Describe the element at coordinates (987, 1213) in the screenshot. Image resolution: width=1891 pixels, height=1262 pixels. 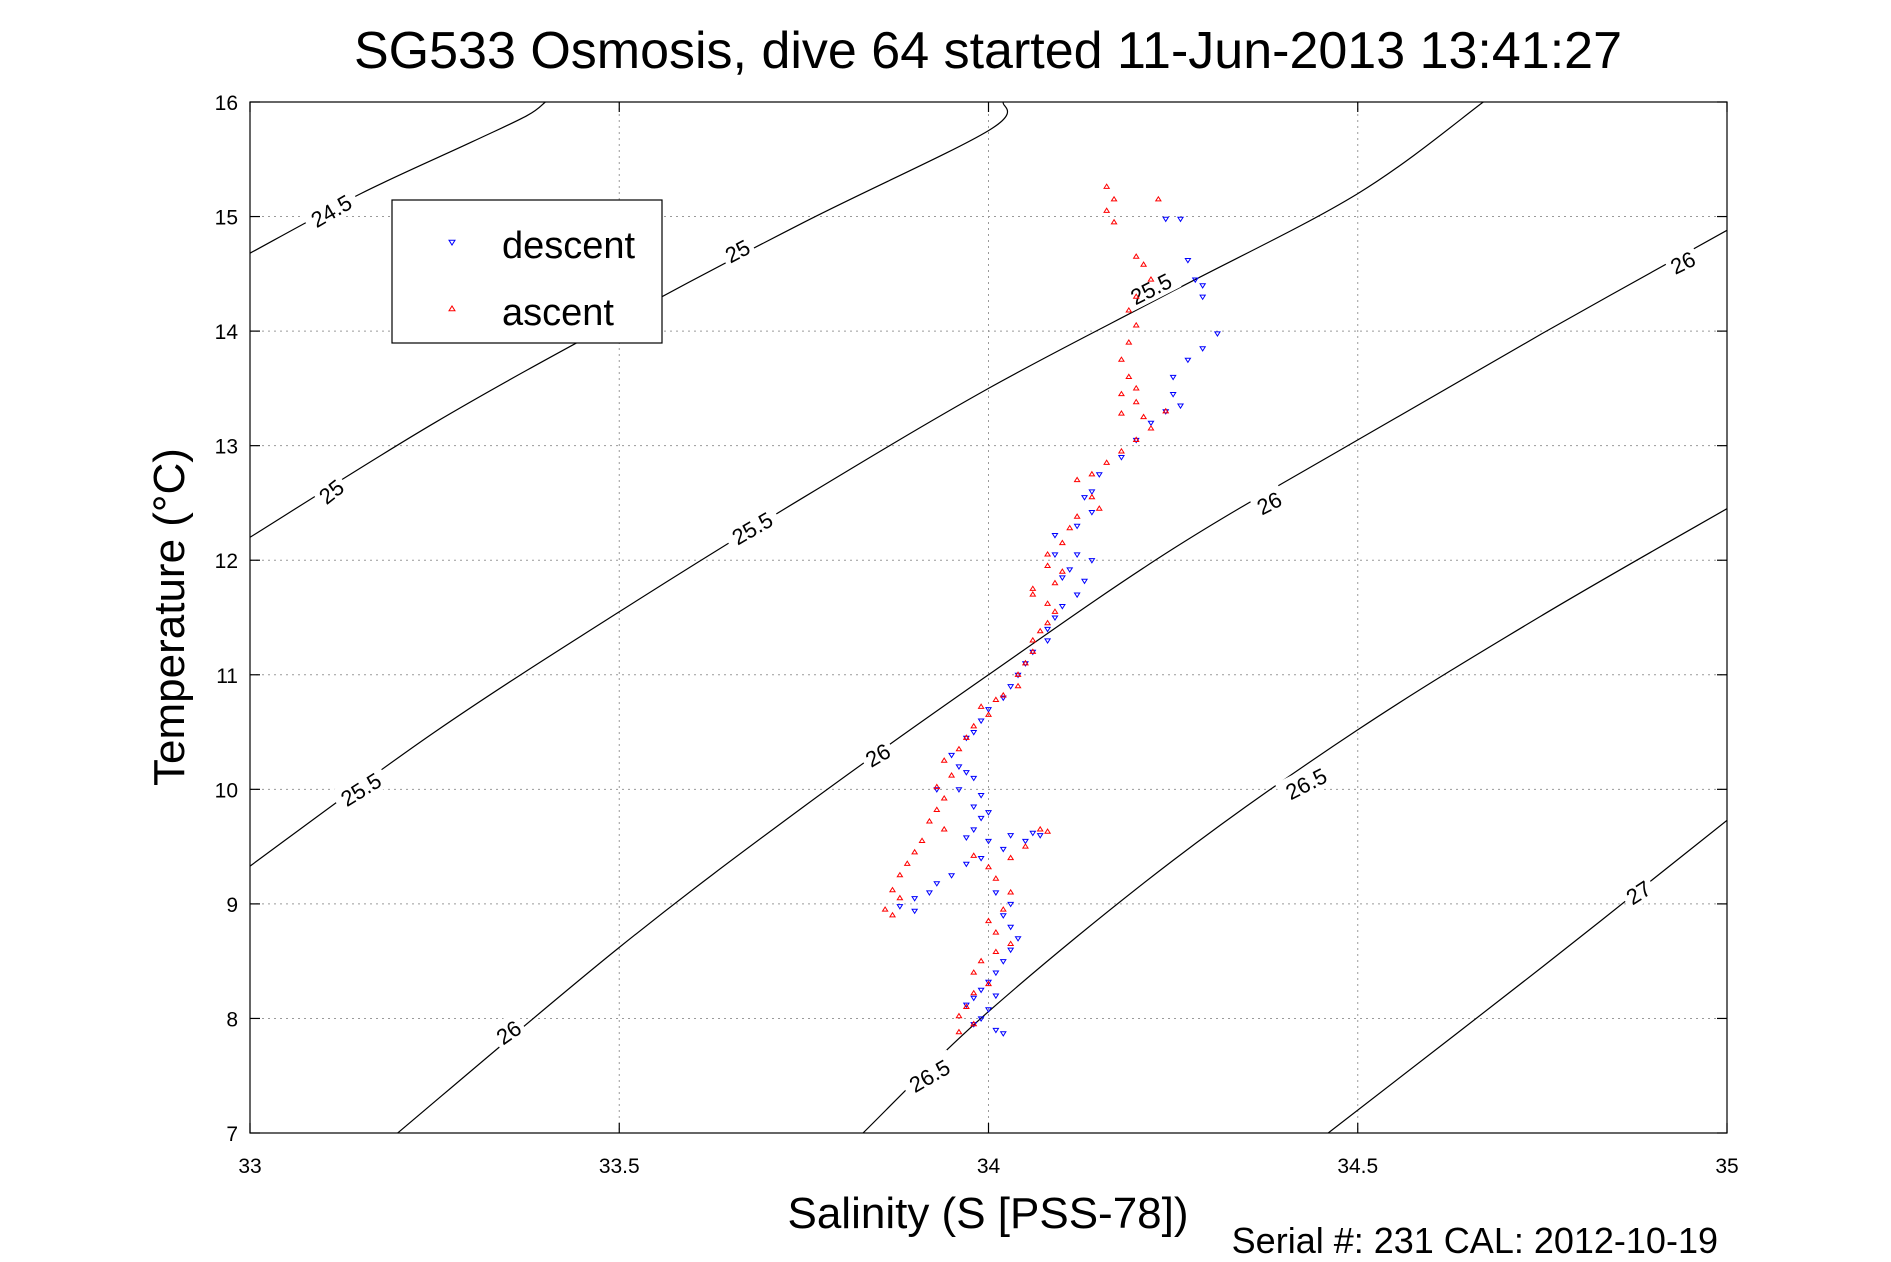
I see `x-axis-label: Salinity (S [PSS-78])` at that location.